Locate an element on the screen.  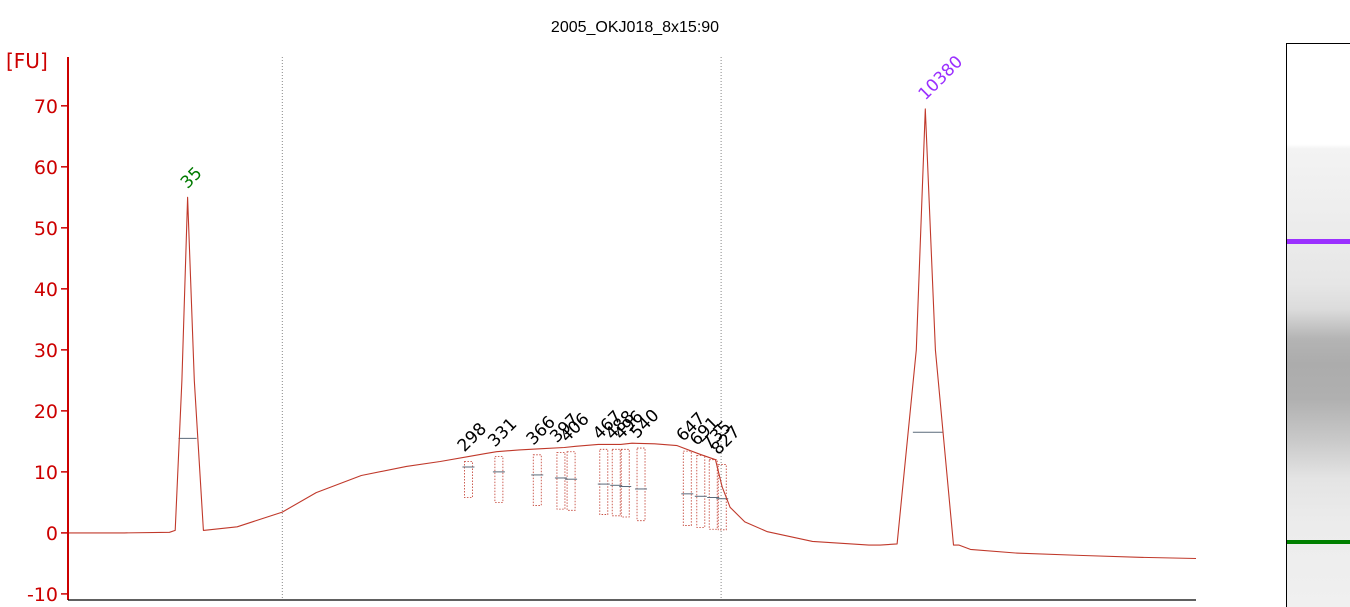
gel-image-lane is located at coordinates (1318, 325).